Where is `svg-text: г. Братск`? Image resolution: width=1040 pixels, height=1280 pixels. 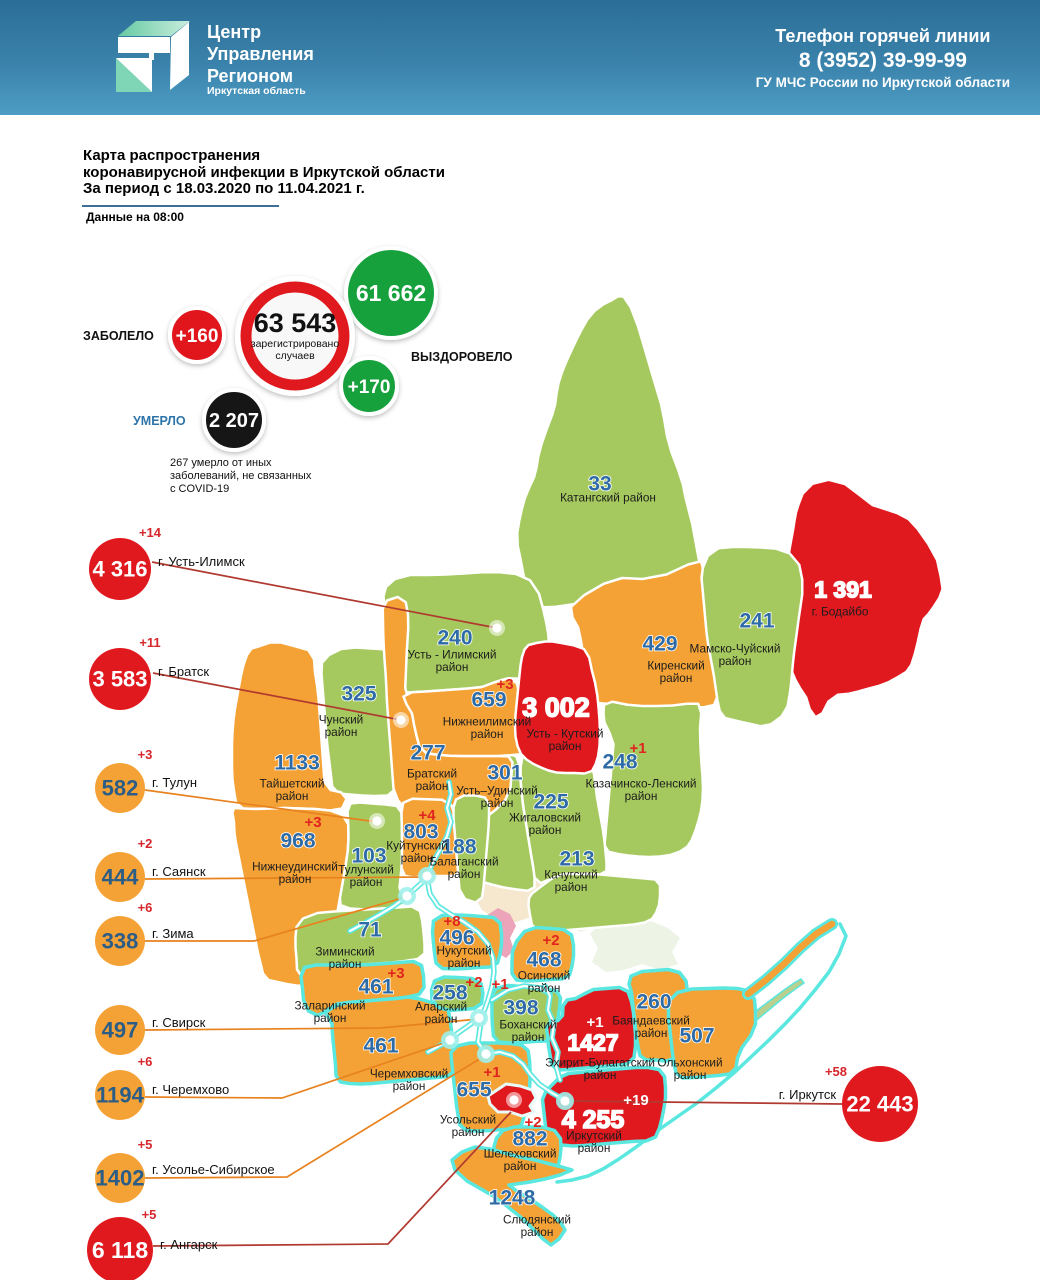 svg-text: г. Братск is located at coordinates (183, 671).